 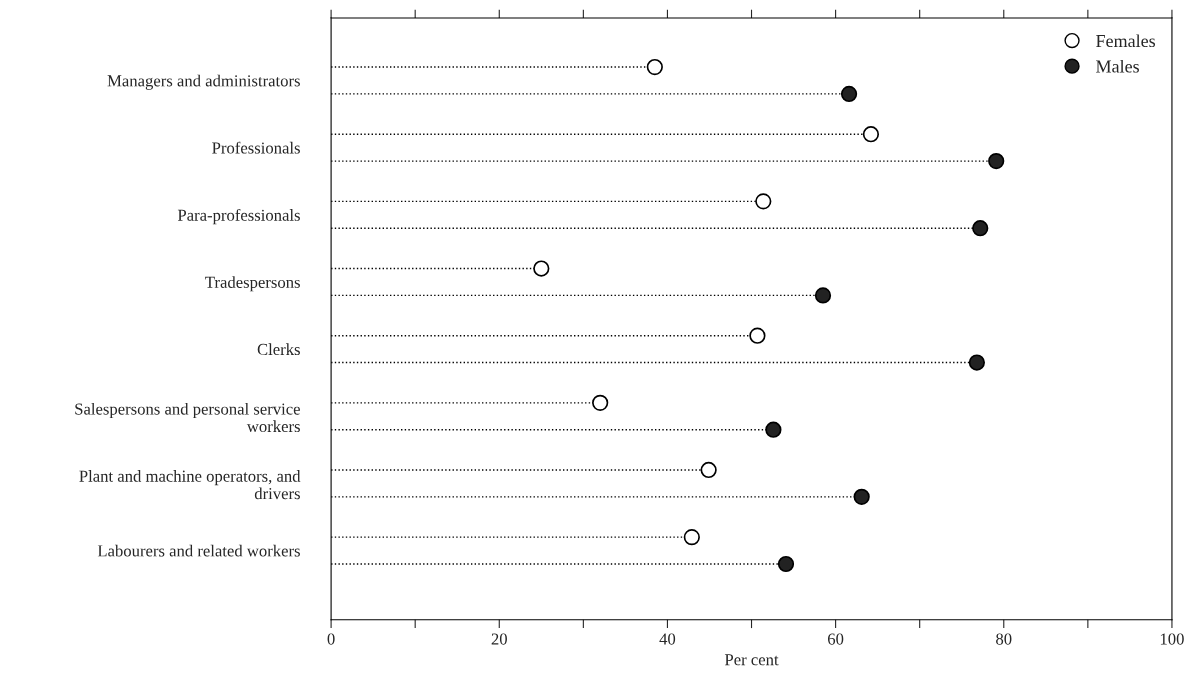 What do you see at coordinates (1126, 41) in the screenshot?
I see `legend-label: Females` at bounding box center [1126, 41].